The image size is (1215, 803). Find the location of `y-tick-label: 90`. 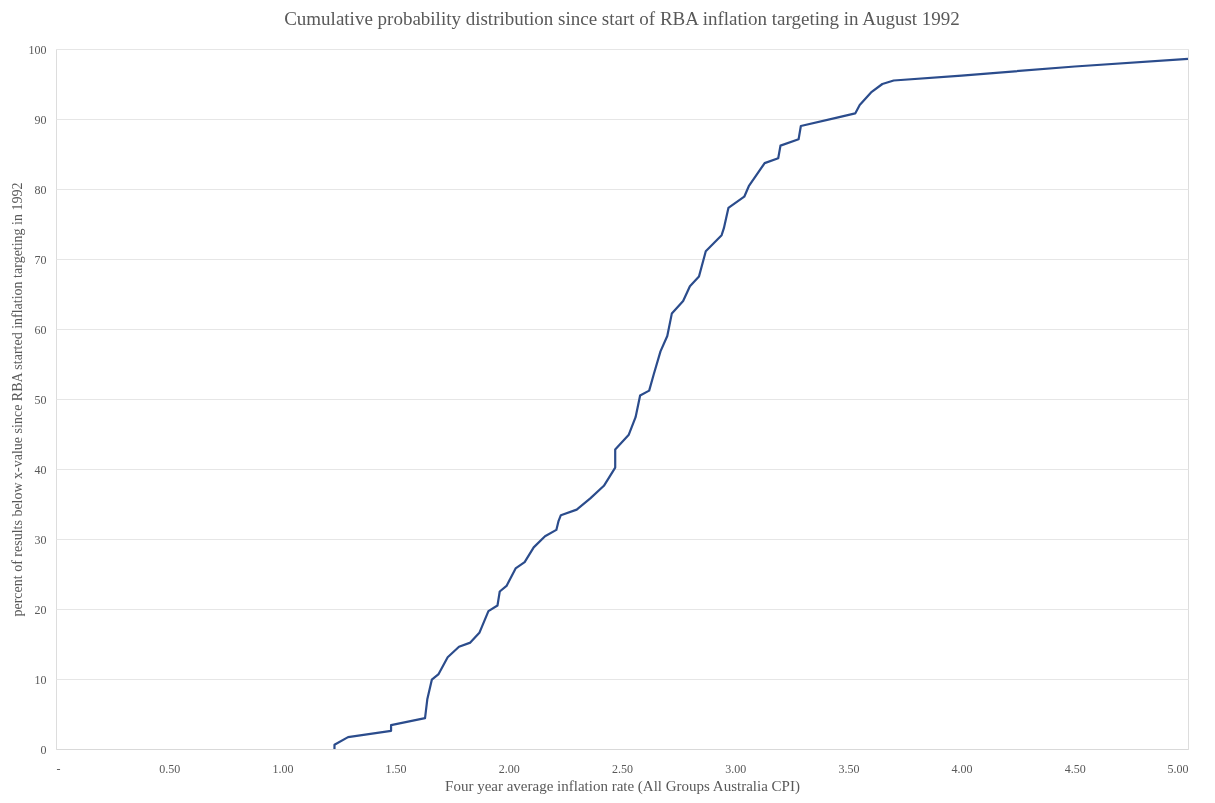

y-tick-label: 90 is located at coordinates (40, 119).